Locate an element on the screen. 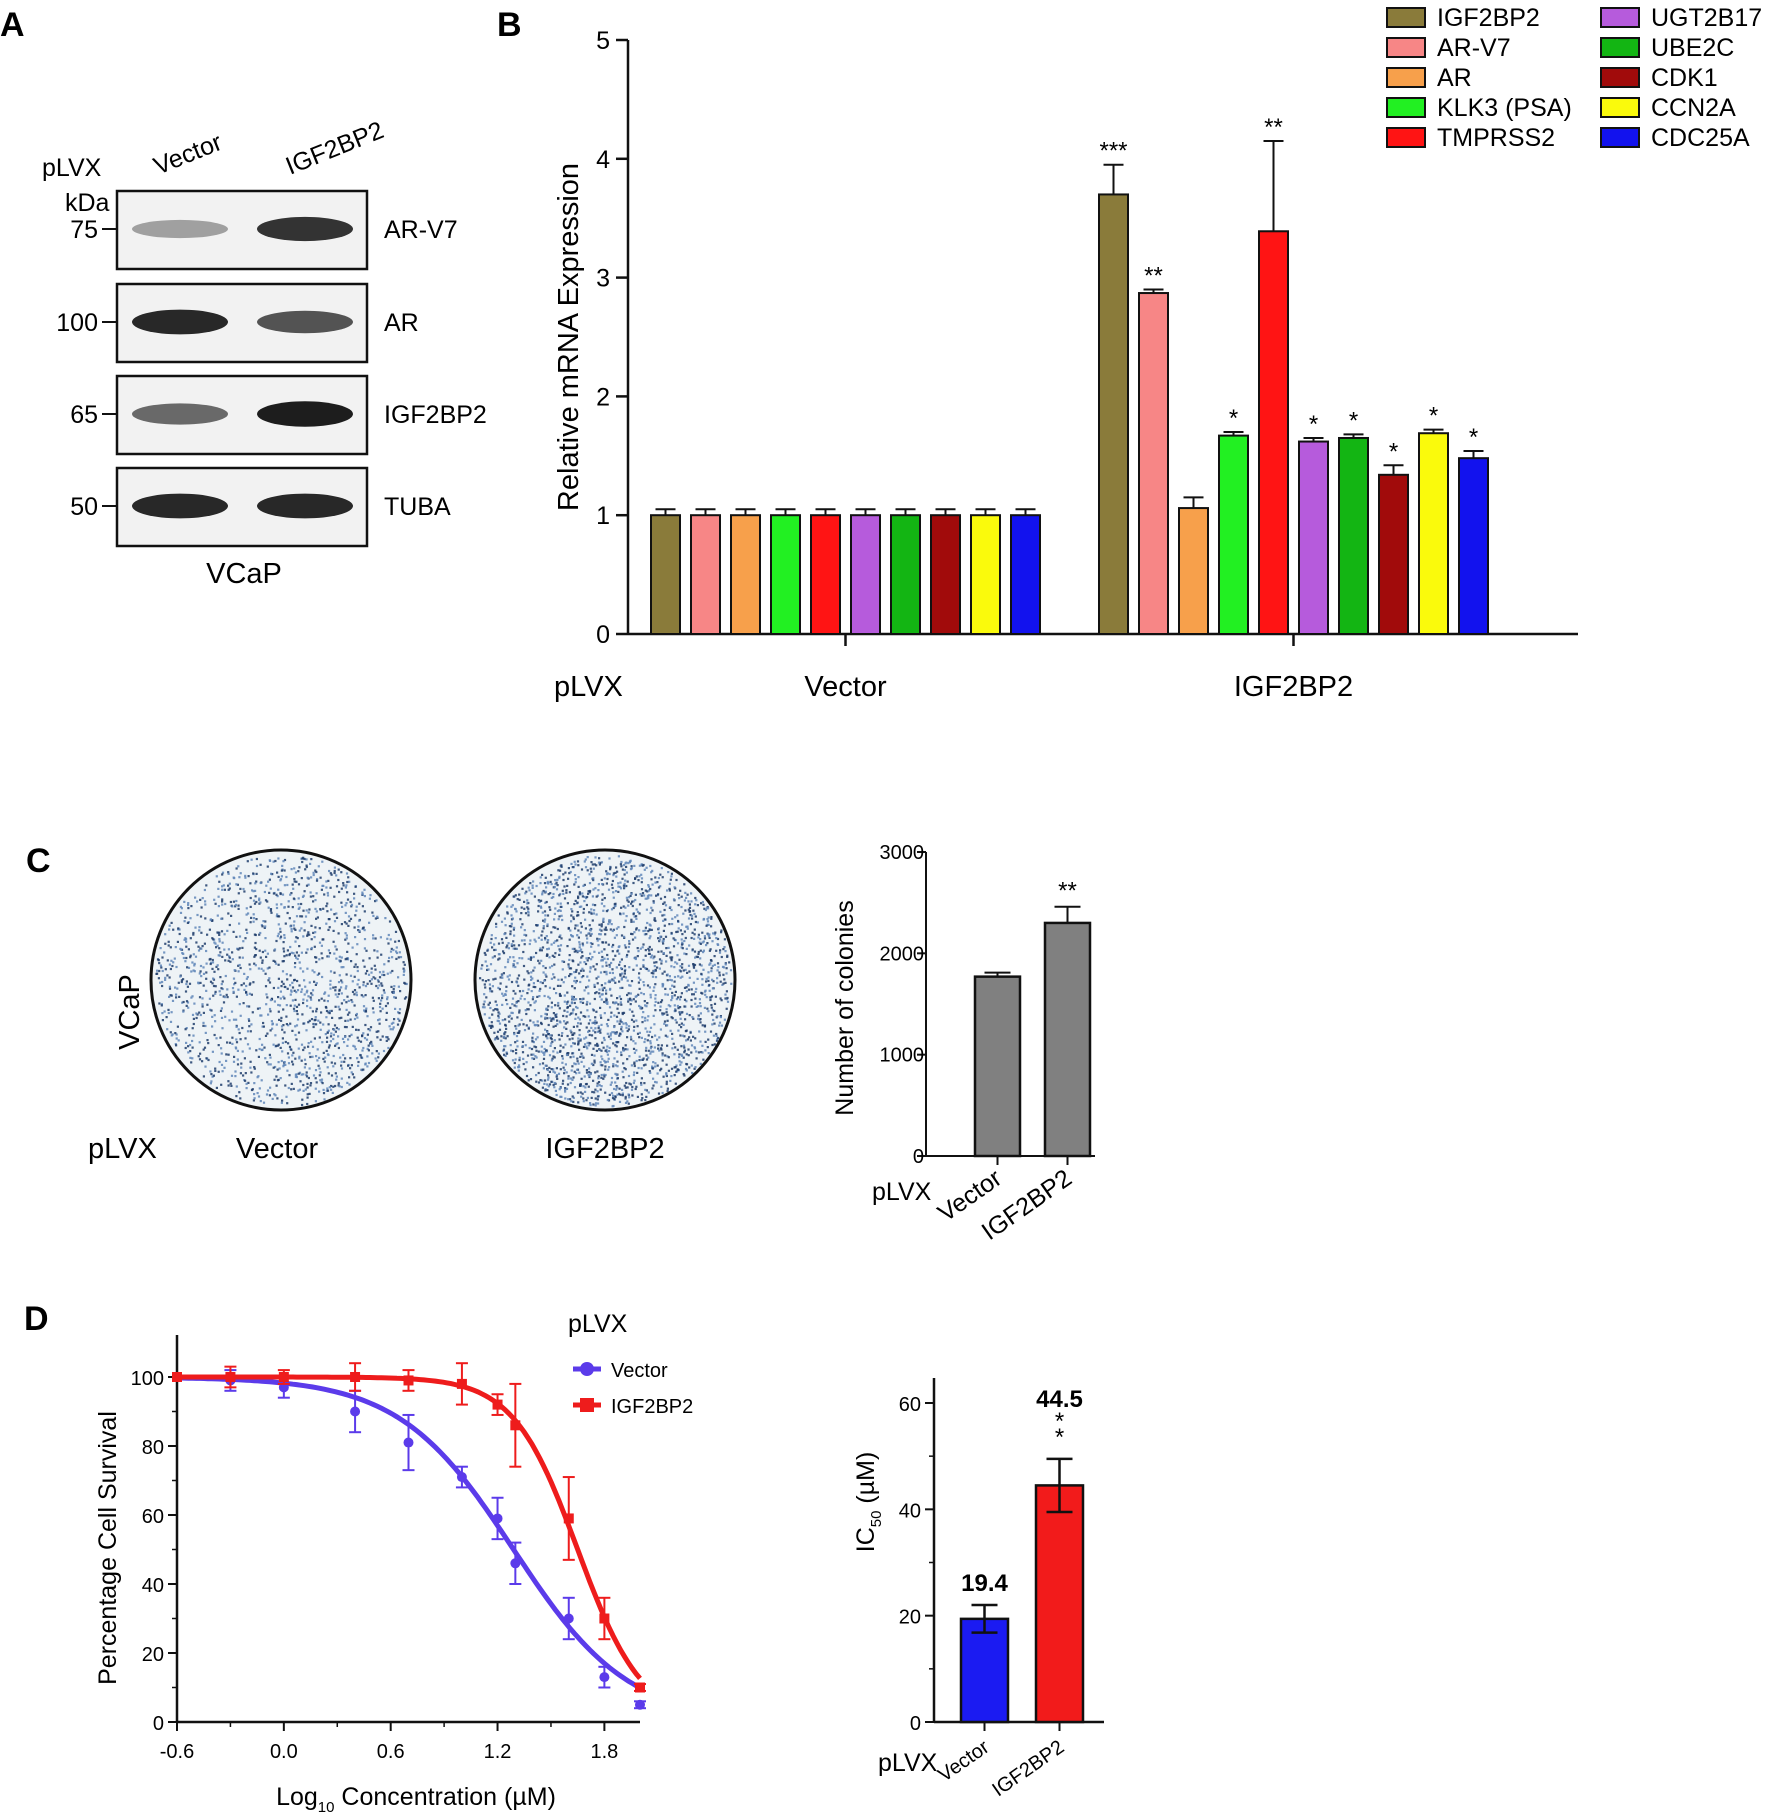 The height and width of the screenshot is (1813, 1775). blot-marker-label: 100 is located at coordinates (77, 323).